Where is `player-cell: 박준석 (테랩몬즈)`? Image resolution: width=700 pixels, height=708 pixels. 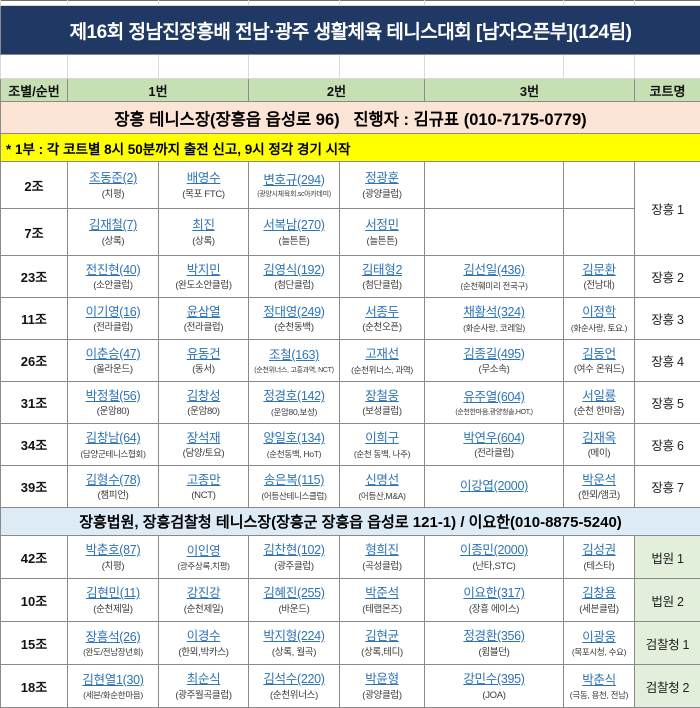 player-cell: 박준석 (테랩몬즈) is located at coordinates (382, 600).